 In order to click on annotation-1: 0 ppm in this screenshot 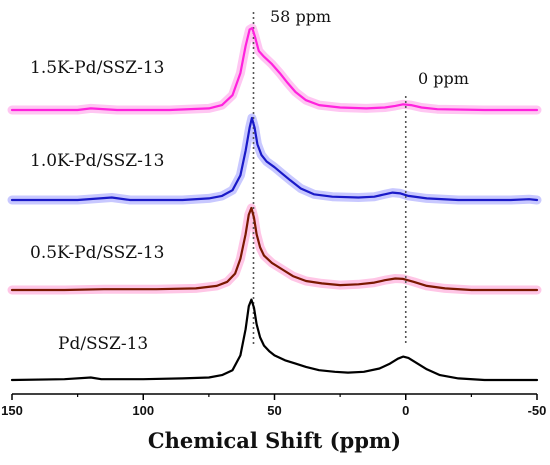, I will do `click(443, 78)`.